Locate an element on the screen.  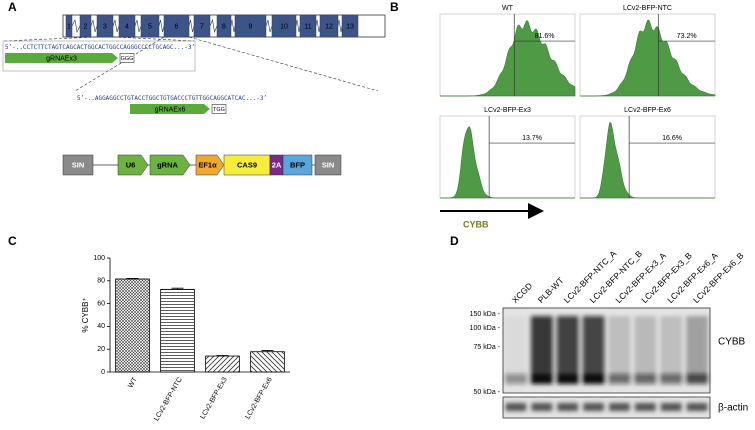
exon-number: 6 is located at coordinates (177, 26).